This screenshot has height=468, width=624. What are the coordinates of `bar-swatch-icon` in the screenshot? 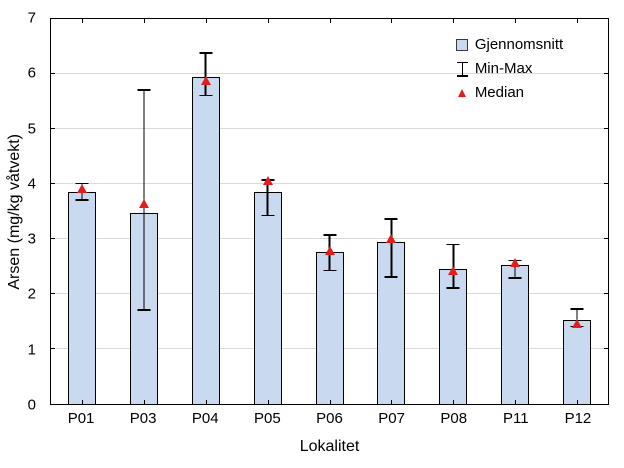 It's located at (462, 45).